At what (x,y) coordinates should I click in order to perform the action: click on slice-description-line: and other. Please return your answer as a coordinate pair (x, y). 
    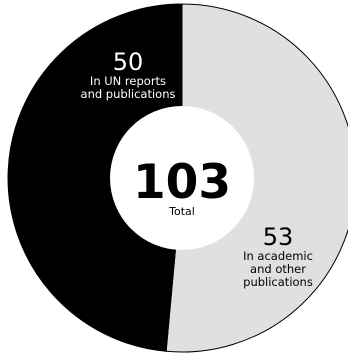
    Looking at the image, I should click on (278, 269).